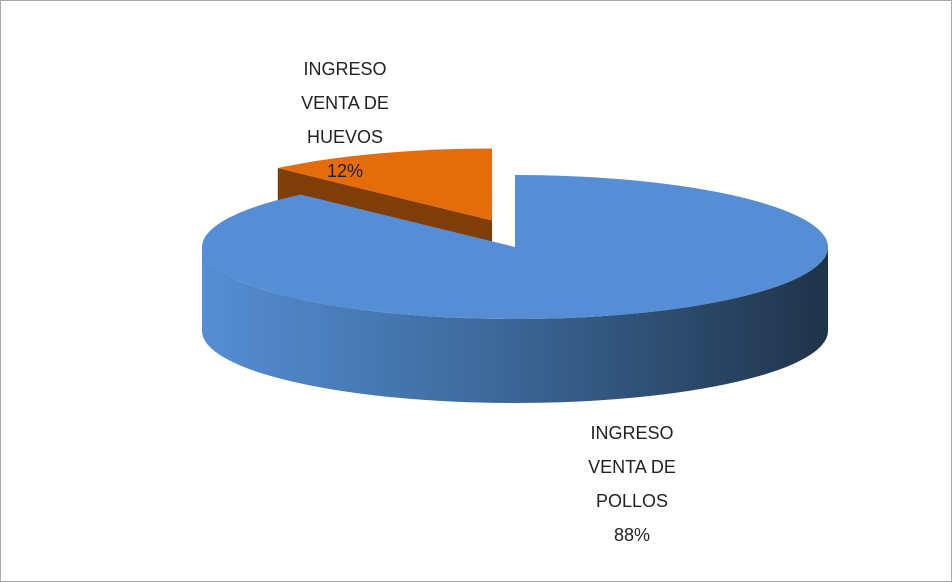 The image size is (952, 582). I want to click on value-label: 12%, so click(345, 171).